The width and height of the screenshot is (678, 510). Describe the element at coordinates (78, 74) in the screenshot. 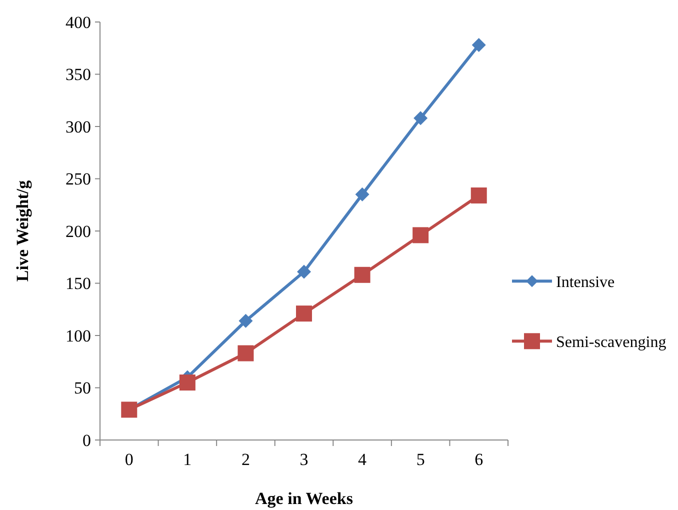

I see `y-tick-label: 350` at that location.